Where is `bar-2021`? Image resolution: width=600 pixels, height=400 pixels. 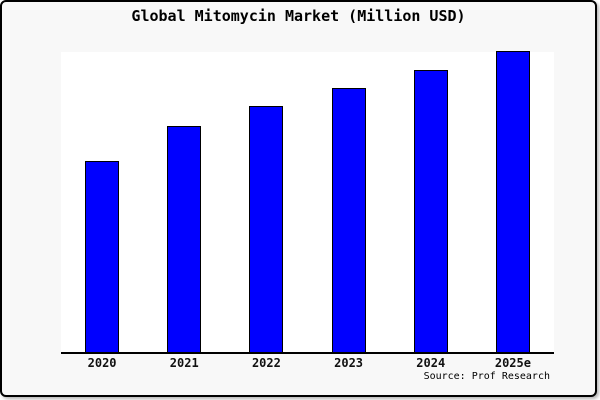
bar-2021 is located at coordinates (184, 239).